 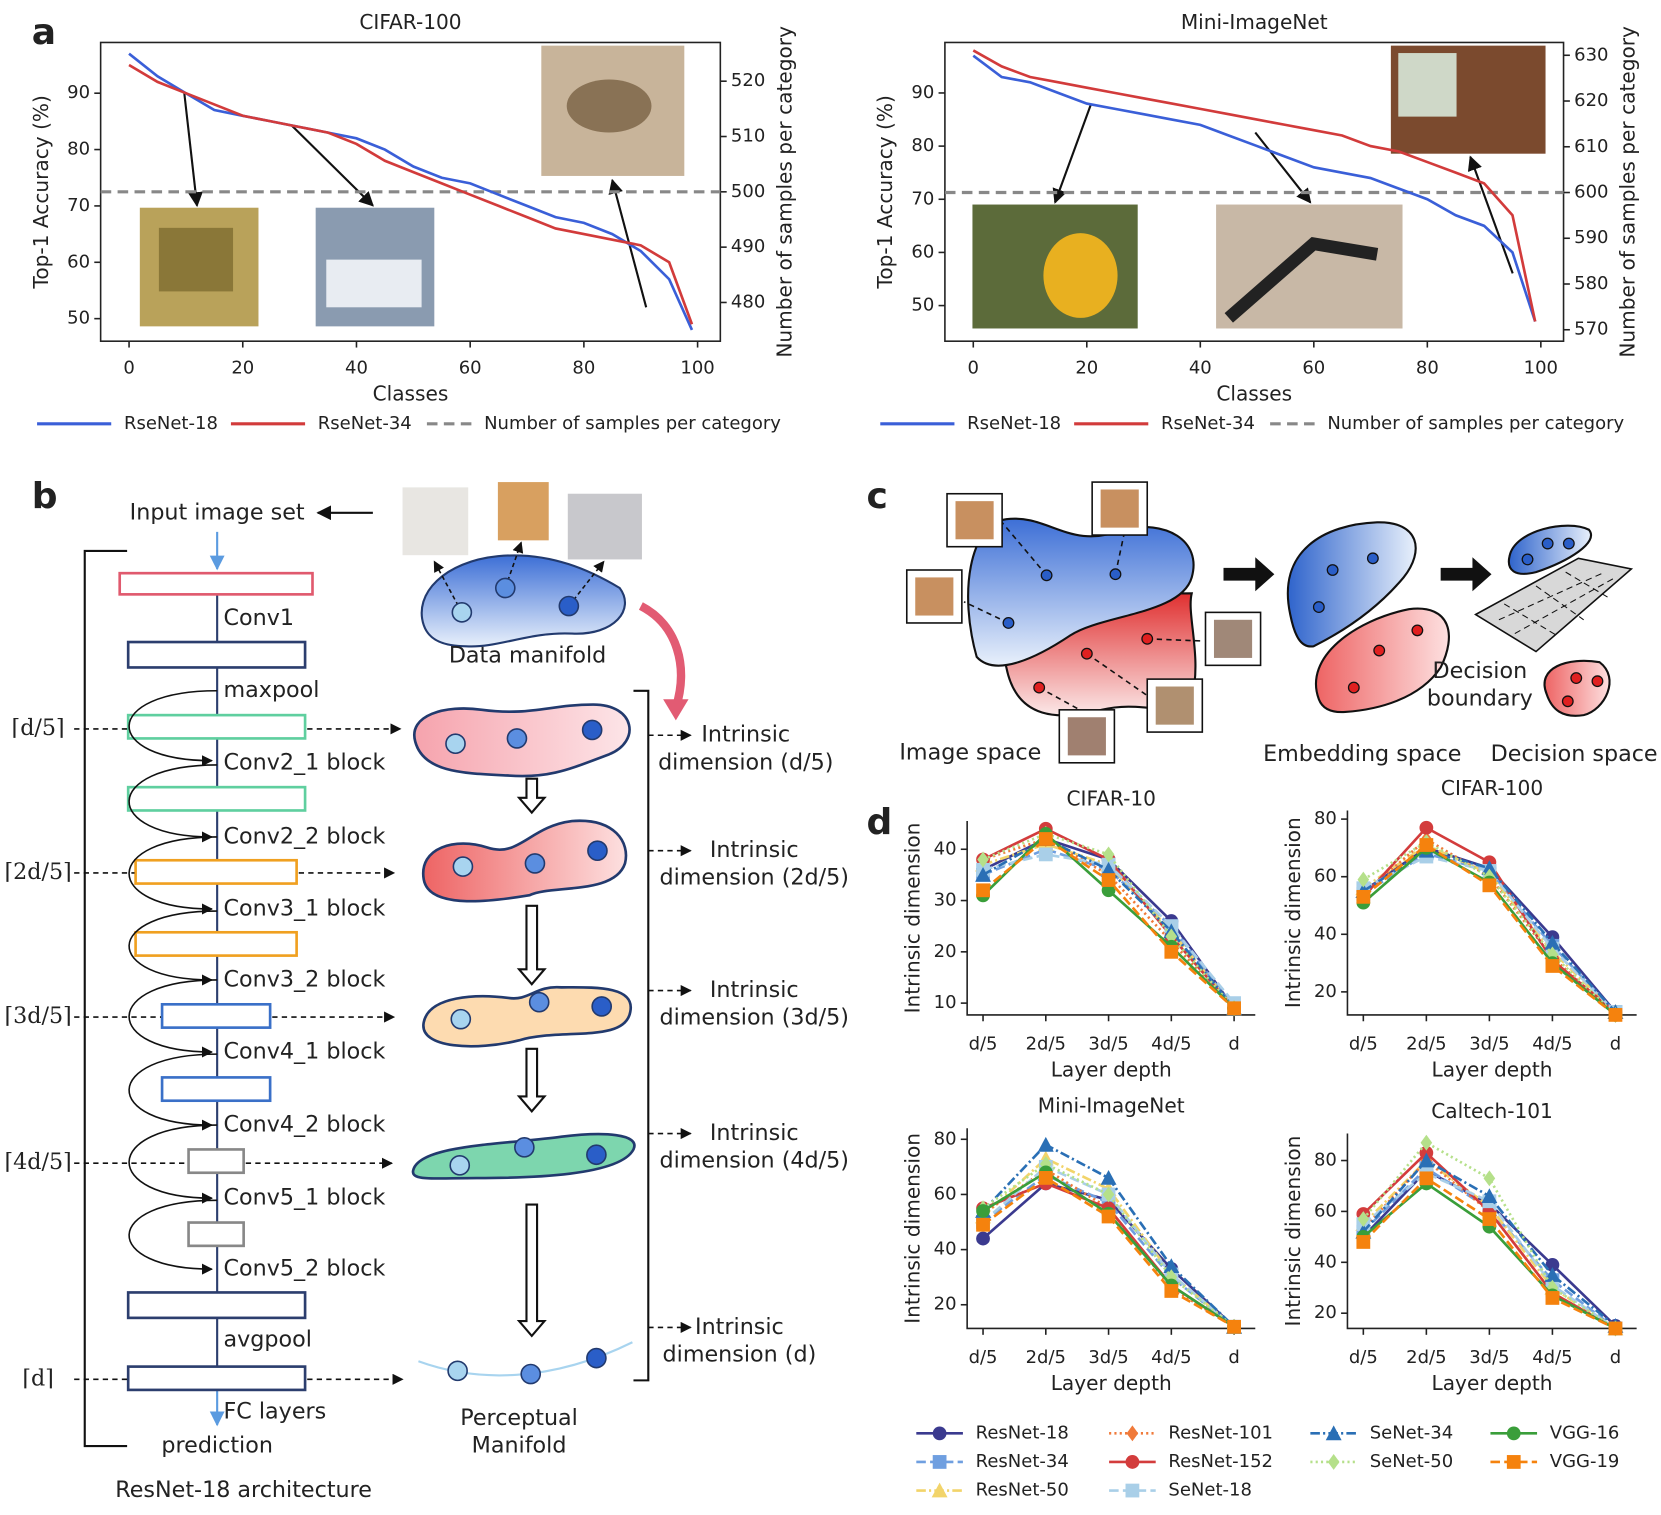 I want to click on x-tick-label: 80, so click(x=1427, y=368).